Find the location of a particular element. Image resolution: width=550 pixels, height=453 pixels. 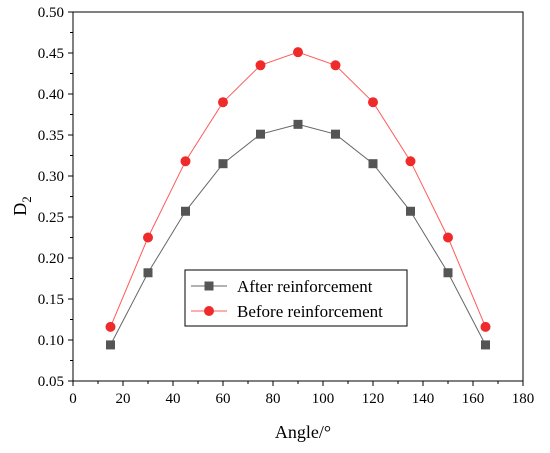

x-tick-label: 140 is located at coordinates (423, 399).